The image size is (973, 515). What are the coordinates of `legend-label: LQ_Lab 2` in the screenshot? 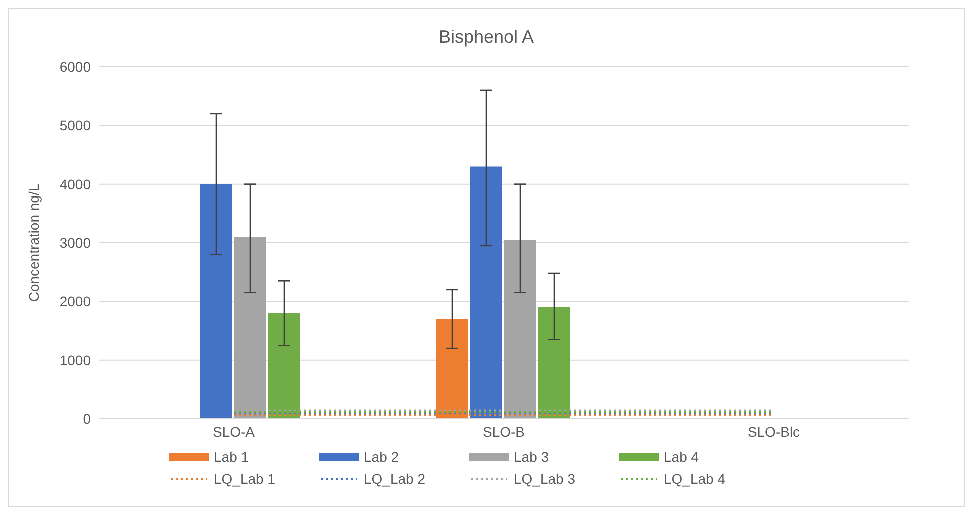 It's located at (395, 479).